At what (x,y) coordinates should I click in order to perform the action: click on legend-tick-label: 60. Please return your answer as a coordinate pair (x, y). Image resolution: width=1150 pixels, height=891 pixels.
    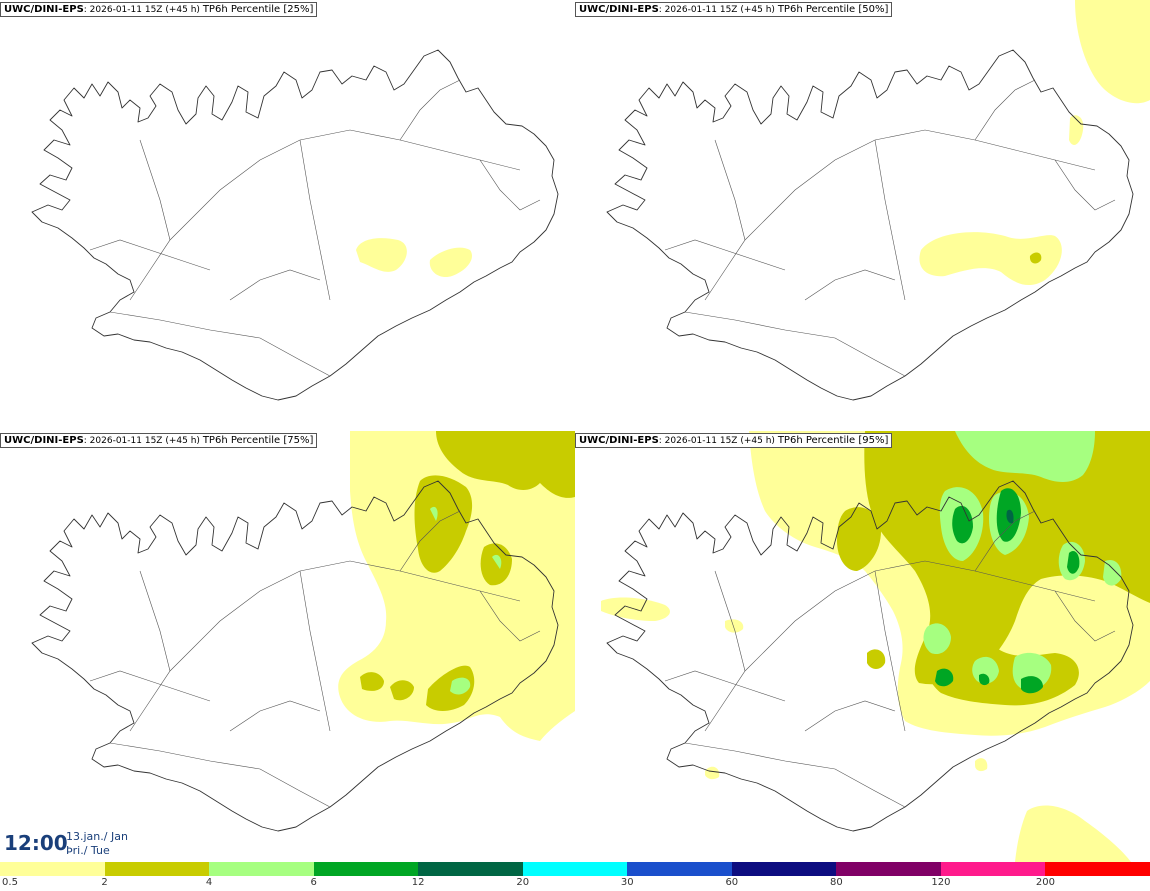
    Looking at the image, I should click on (732, 882).